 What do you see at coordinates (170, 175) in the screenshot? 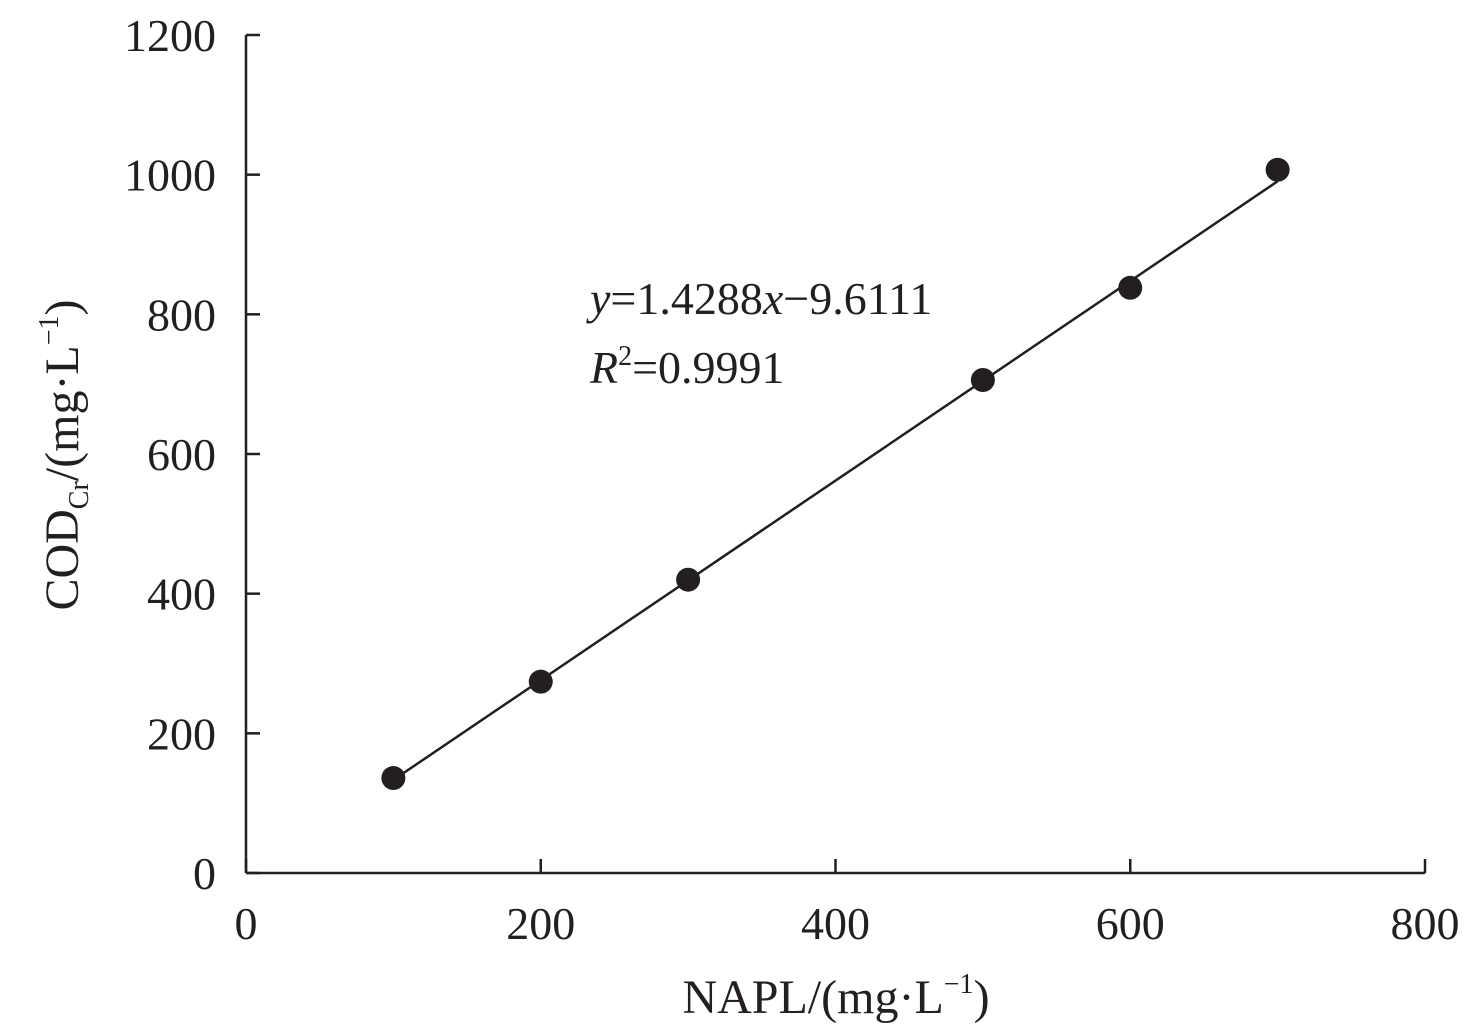
I see `y-tick-label: 1000` at bounding box center [170, 175].